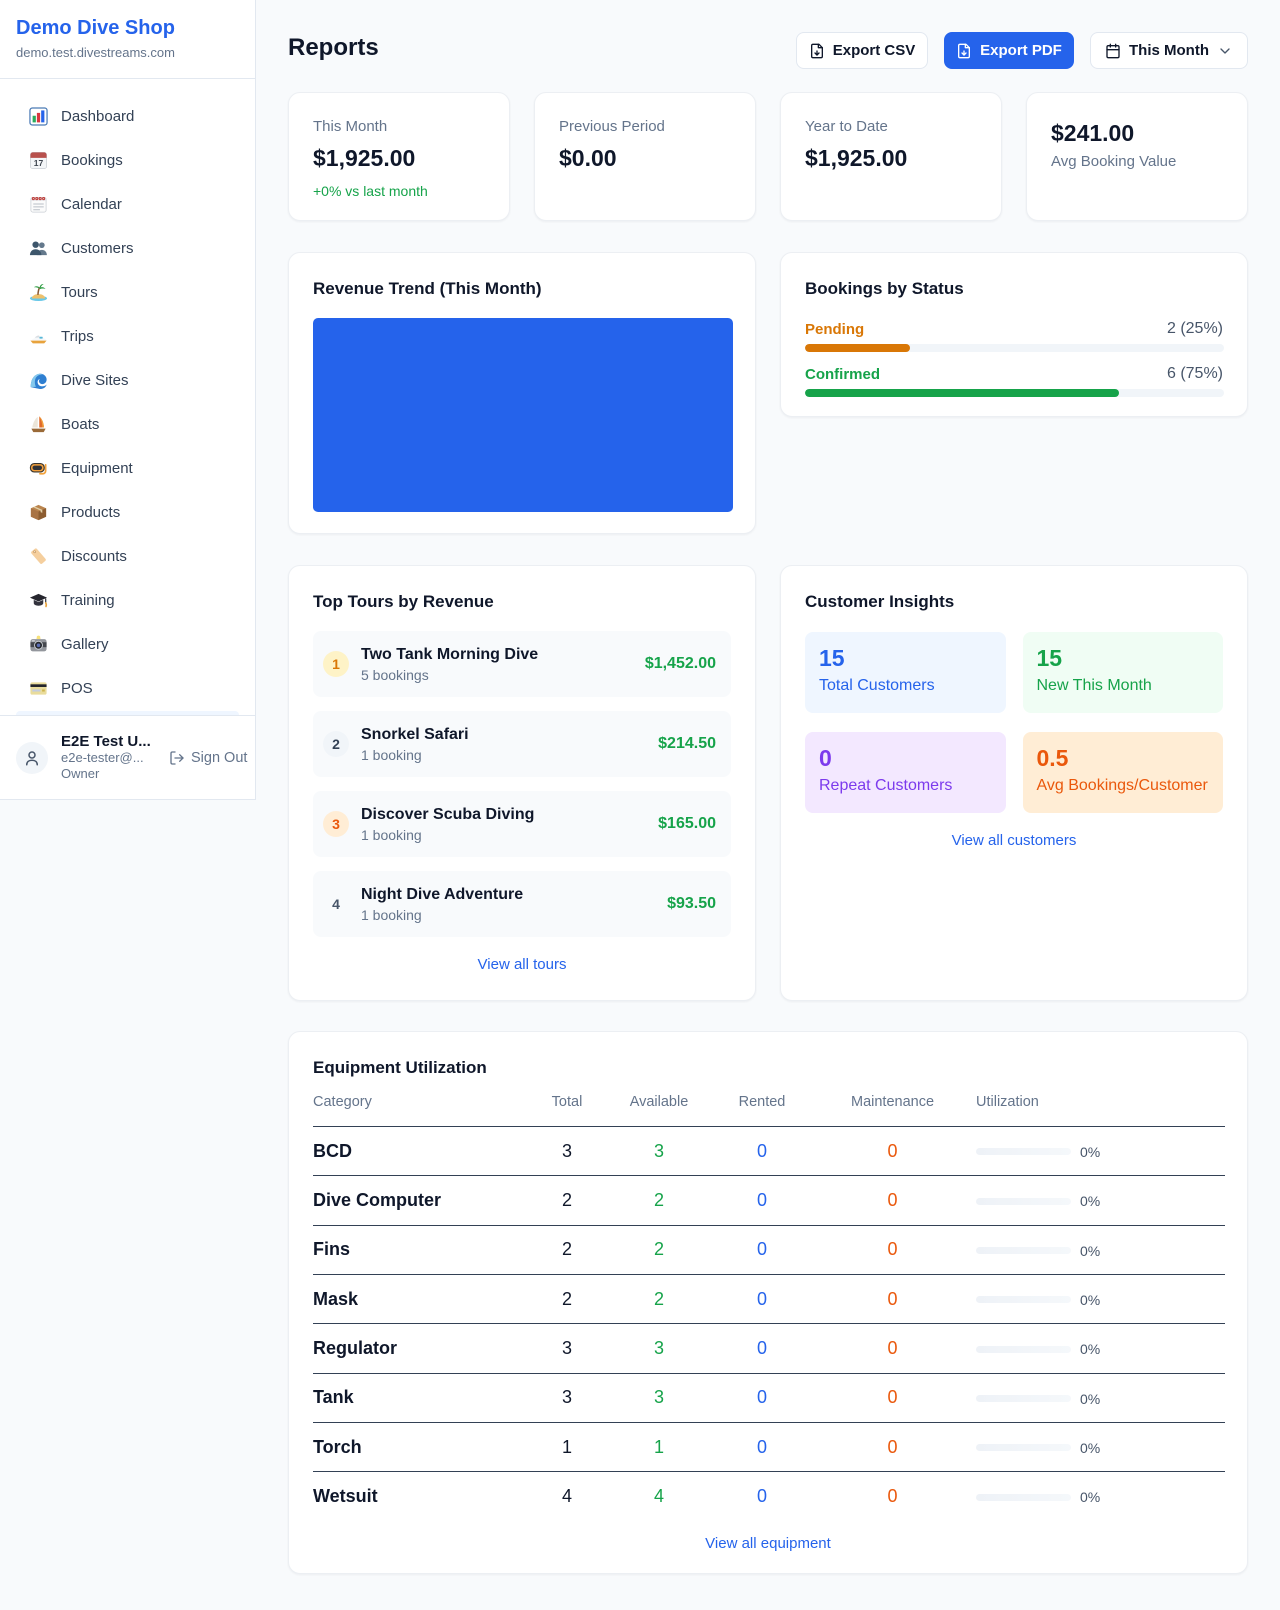  I want to click on svg-text: 17, so click(38, 163).